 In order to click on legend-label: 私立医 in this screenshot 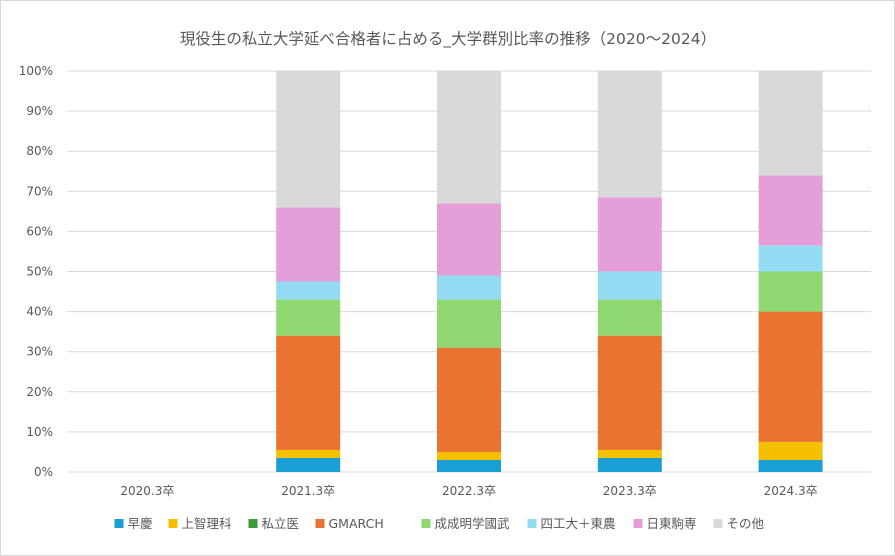, I will do `click(281, 523)`.